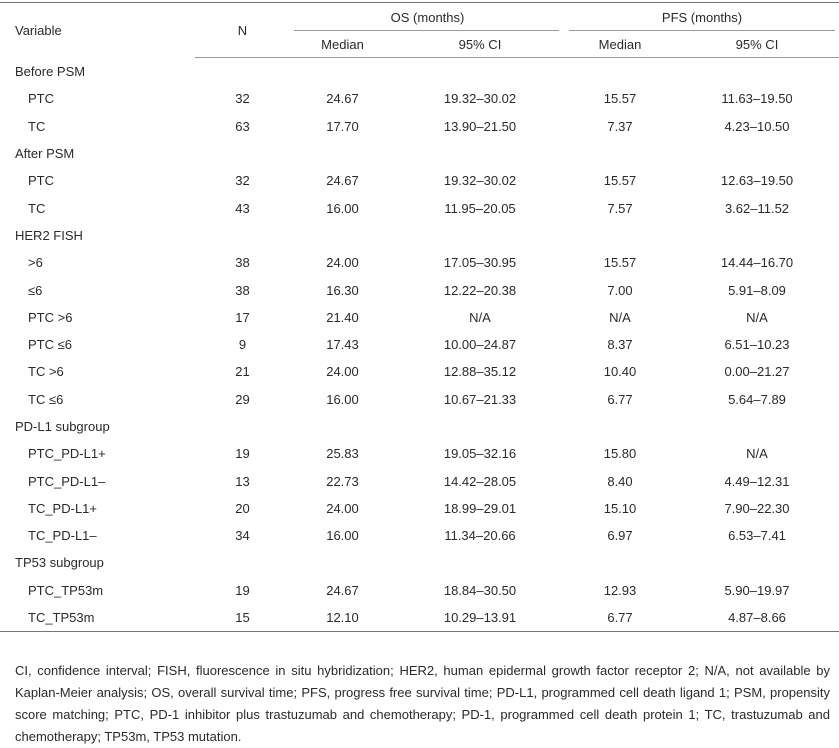 Image resolution: width=839 pixels, height=748 pixels. Describe the element at coordinates (419, 426) in the screenshot. I see `section-row: PD-L1 subgroup` at that location.